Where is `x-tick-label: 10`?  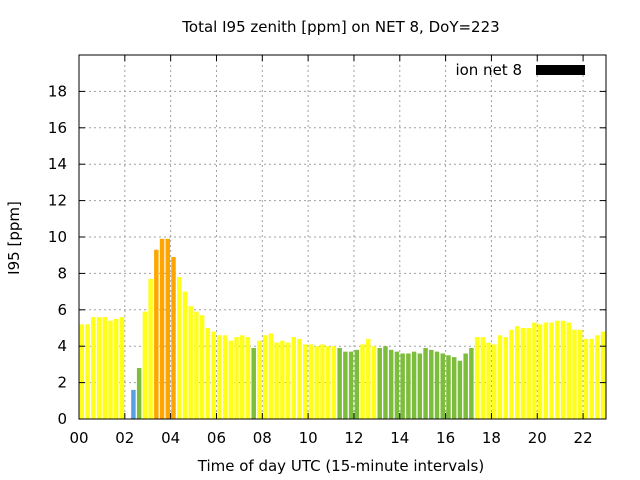
x-tick-label: 10 is located at coordinates (308, 438).